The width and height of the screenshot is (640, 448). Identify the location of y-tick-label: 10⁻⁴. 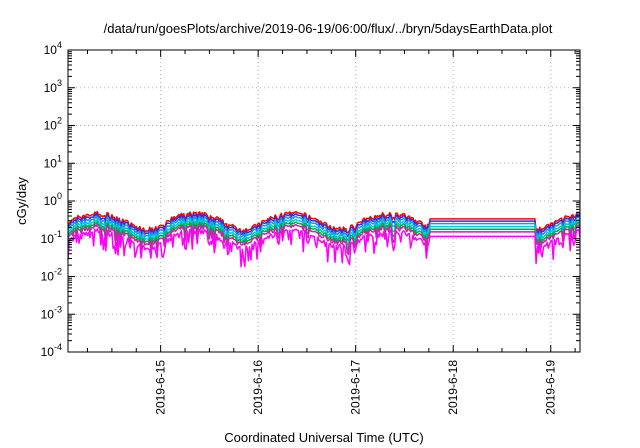
(51, 350).